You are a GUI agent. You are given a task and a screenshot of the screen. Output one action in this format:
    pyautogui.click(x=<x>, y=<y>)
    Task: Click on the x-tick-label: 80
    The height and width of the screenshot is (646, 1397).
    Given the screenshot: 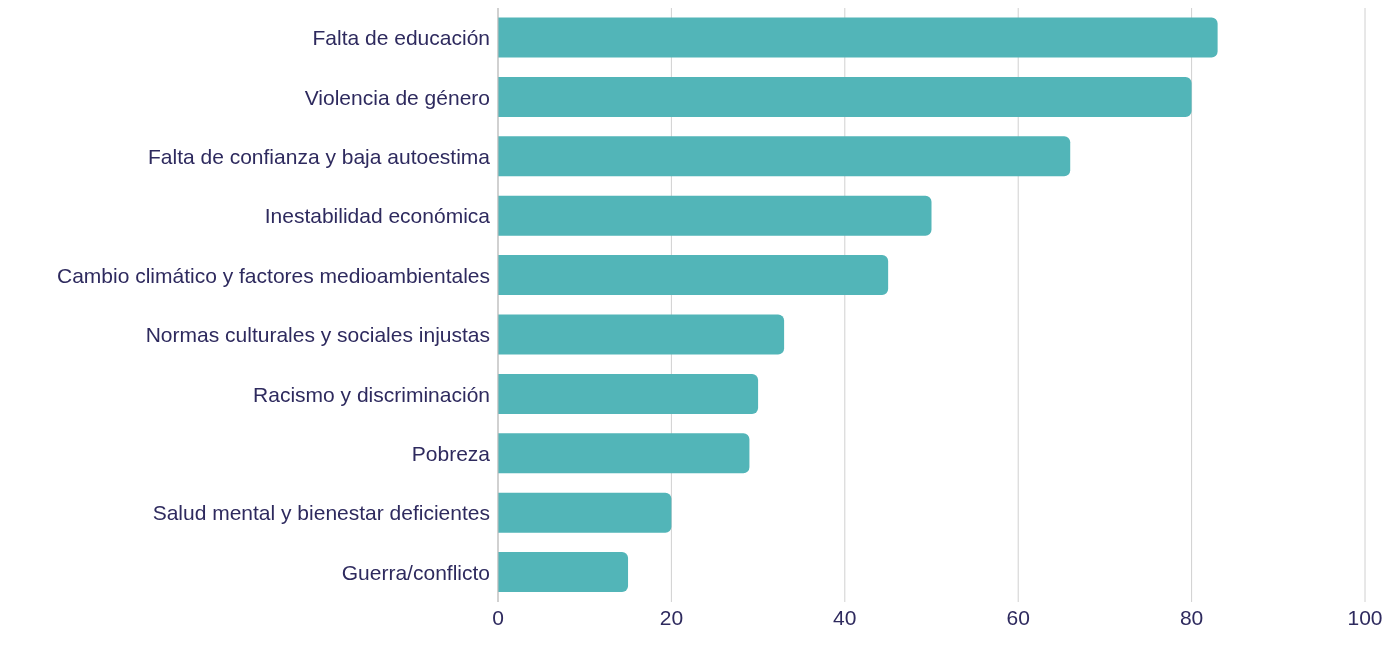 What is the action you would take?
    pyautogui.click(x=1191, y=617)
    